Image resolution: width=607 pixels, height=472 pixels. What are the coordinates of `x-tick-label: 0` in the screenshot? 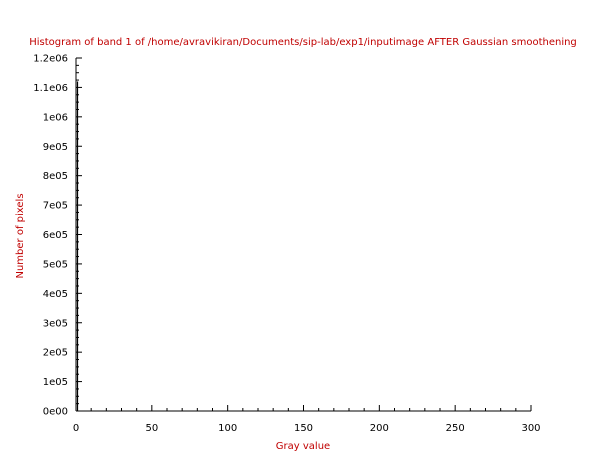 It's located at (76, 428).